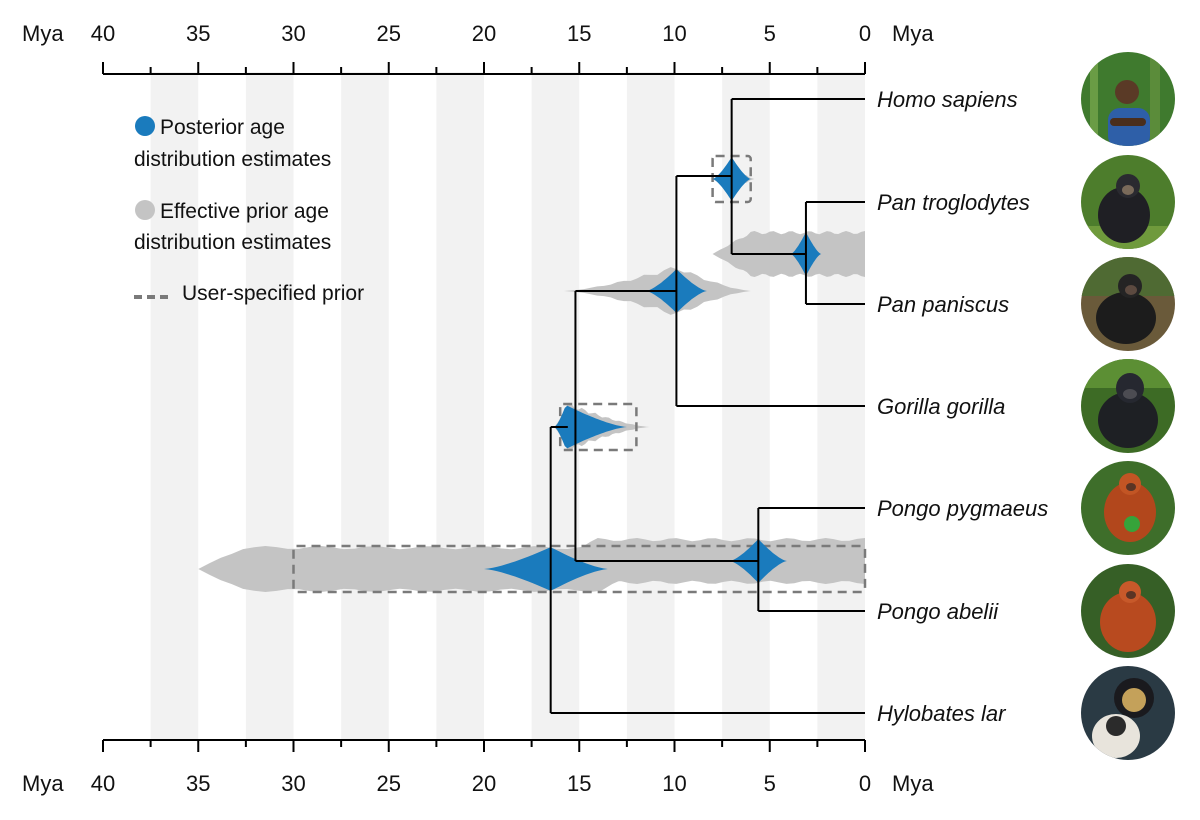  Describe the element at coordinates (43, 783) in the screenshot. I see `axis-unit-left-bottom: Mya` at that location.